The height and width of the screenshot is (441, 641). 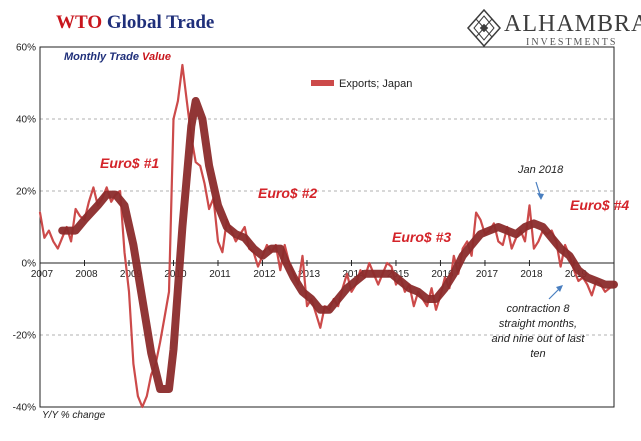 What do you see at coordinates (309, 274) in the screenshot?
I see `x-tick-label: 2013` at bounding box center [309, 274].